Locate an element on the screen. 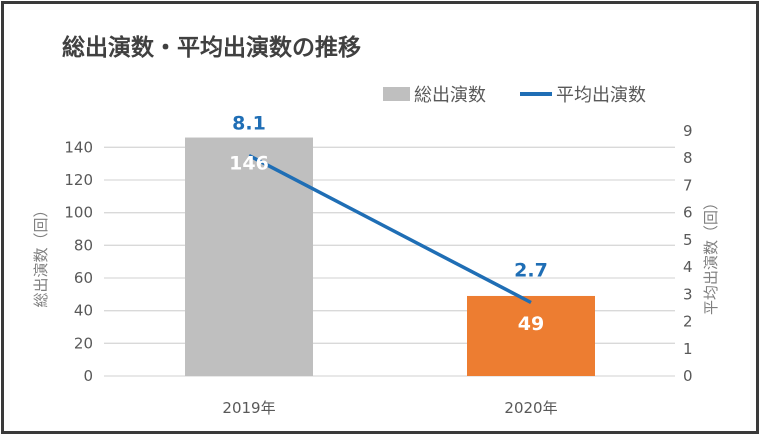 The height and width of the screenshot is (435, 760). x-tick-label: 2020年 is located at coordinates (530, 408).